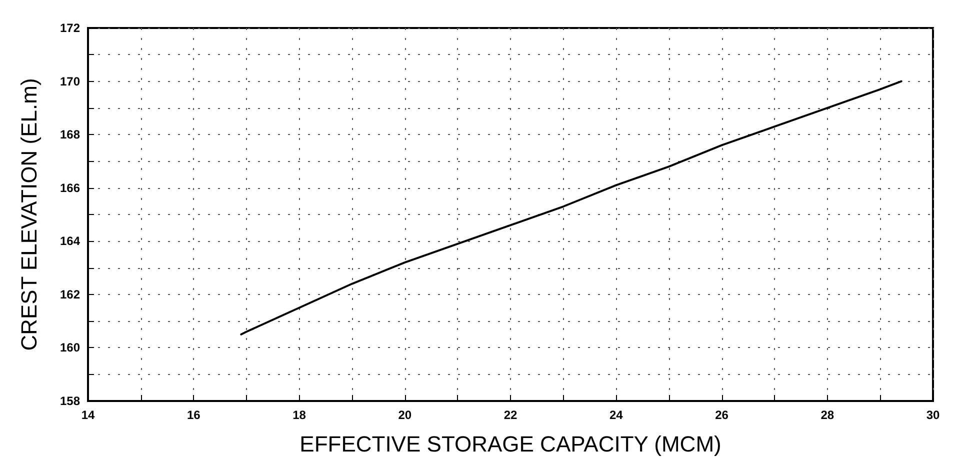 Image resolution: width=963 pixels, height=471 pixels. What do you see at coordinates (70, 294) in the screenshot?
I see `y-tick-label: 162` at bounding box center [70, 294].